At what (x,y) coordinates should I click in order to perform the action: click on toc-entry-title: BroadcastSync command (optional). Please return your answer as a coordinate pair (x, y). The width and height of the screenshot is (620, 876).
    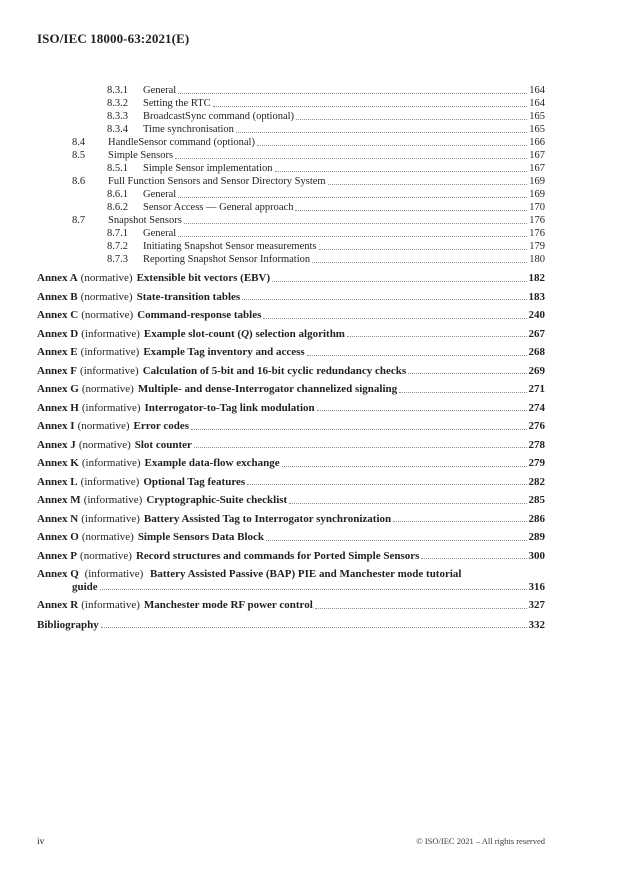
    Looking at the image, I should click on (219, 116).